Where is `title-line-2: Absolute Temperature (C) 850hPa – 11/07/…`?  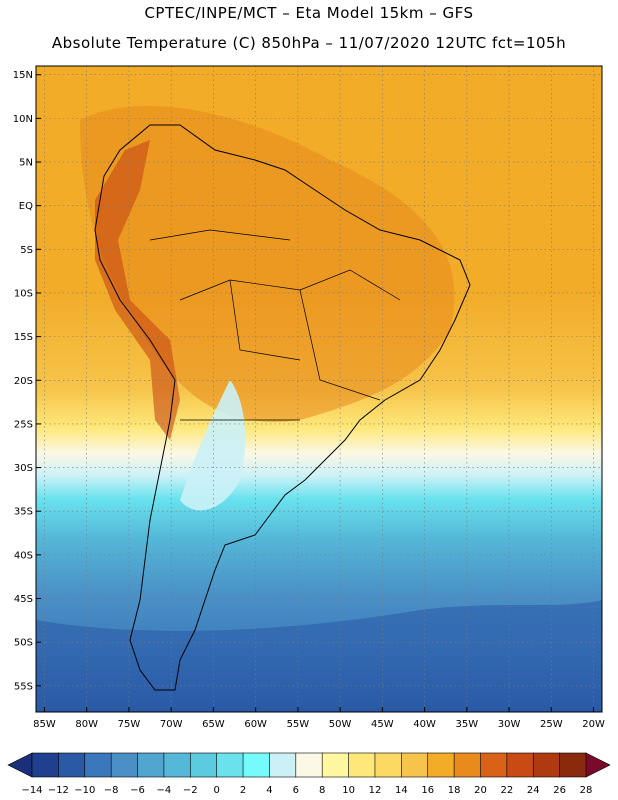
title-line-2: Absolute Temperature (C) 850hPa – 11/07/… is located at coordinates (309, 43).